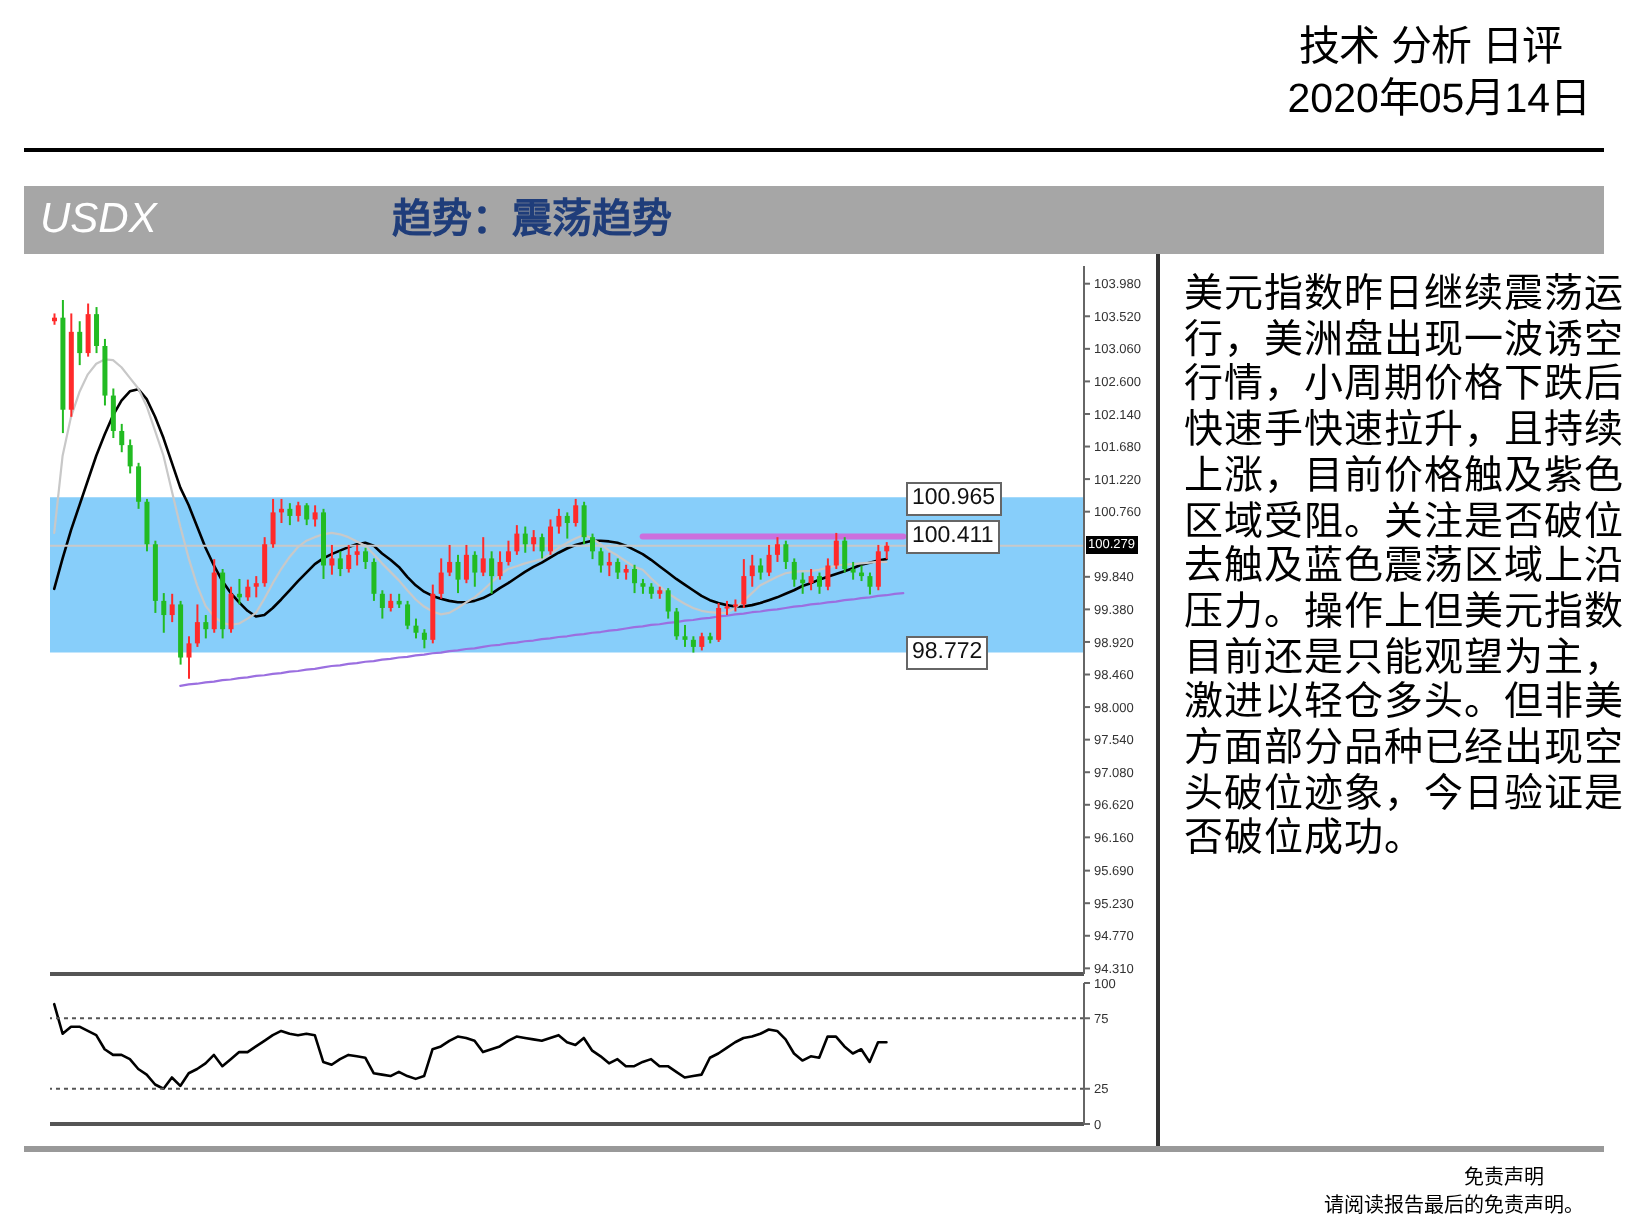 The image size is (1628, 1228). What do you see at coordinates (947, 653) in the screenshot?
I see `annotation: 98.772` at bounding box center [947, 653].